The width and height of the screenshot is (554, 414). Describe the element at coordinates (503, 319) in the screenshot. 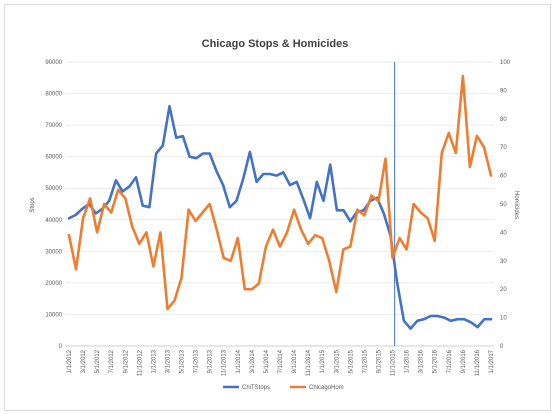

I see `y2-tick-label: 10` at that location.